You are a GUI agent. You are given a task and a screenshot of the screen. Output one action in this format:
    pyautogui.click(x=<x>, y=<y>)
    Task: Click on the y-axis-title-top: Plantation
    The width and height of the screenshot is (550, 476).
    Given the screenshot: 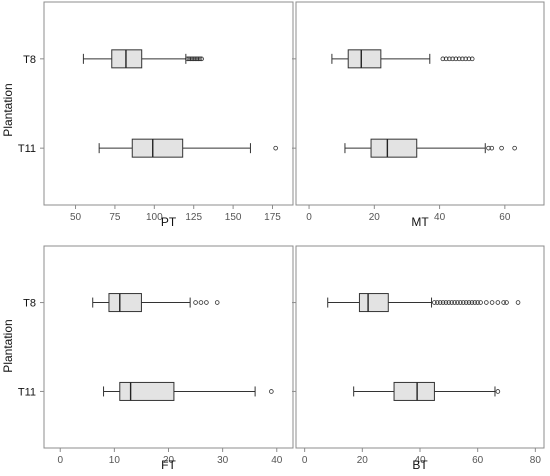 What is the action you would take?
    pyautogui.click(x=8, y=109)
    